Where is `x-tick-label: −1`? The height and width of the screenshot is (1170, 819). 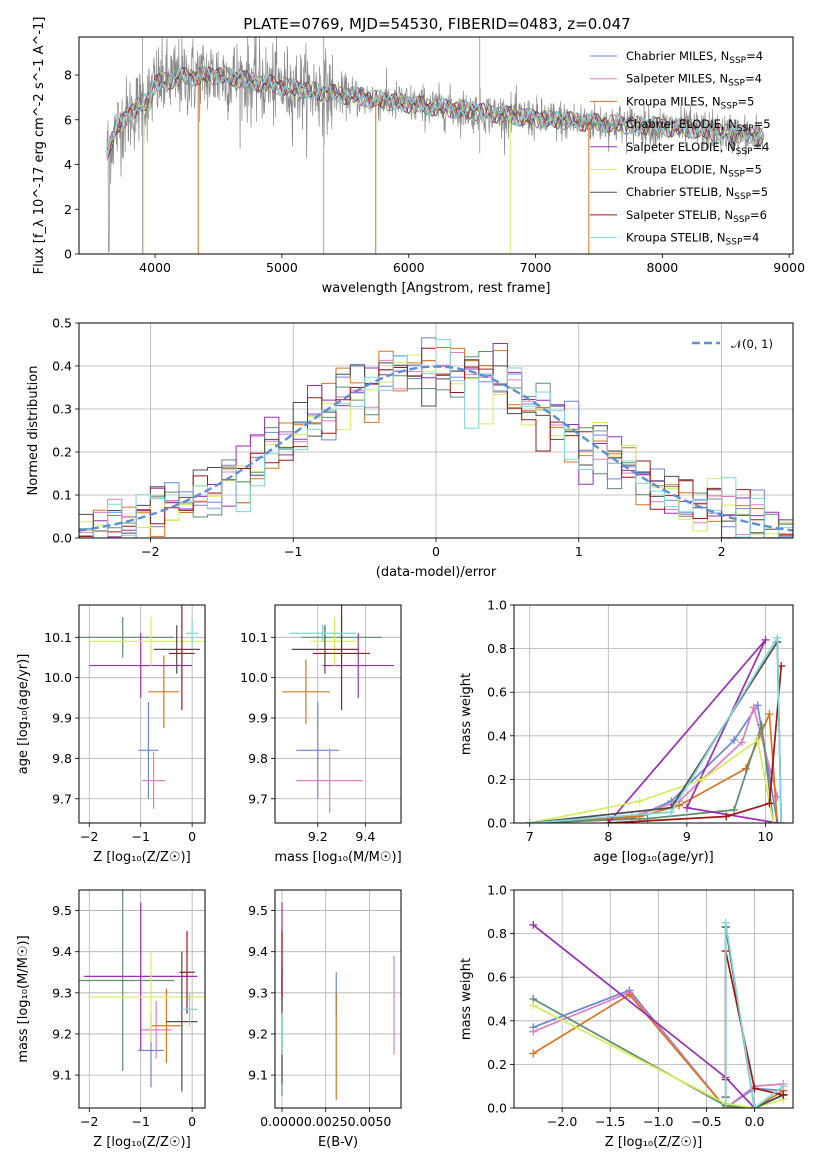
x-tick-label: −1 is located at coordinates (293, 551).